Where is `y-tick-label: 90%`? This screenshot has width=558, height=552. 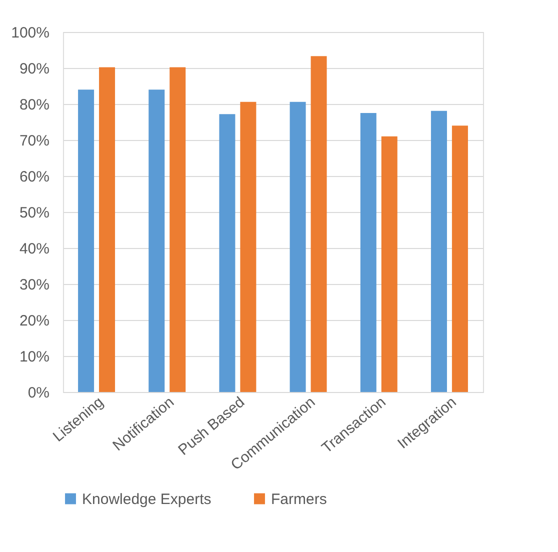
y-tick-label: 90% is located at coordinates (34, 69).